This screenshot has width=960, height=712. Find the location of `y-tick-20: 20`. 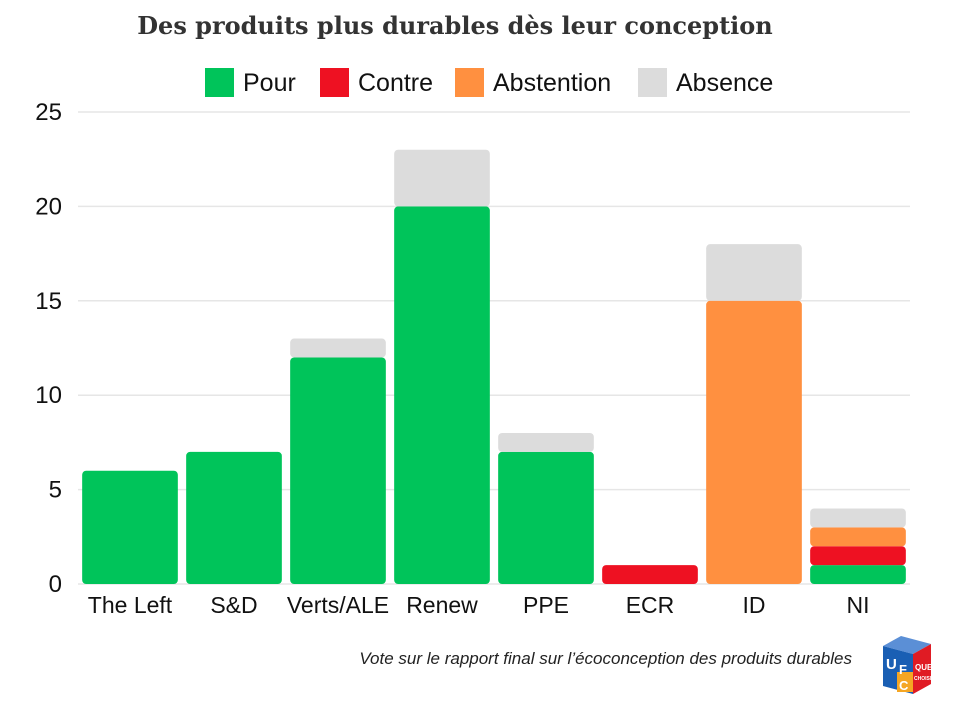

y-tick-20: 20 is located at coordinates (48, 206).